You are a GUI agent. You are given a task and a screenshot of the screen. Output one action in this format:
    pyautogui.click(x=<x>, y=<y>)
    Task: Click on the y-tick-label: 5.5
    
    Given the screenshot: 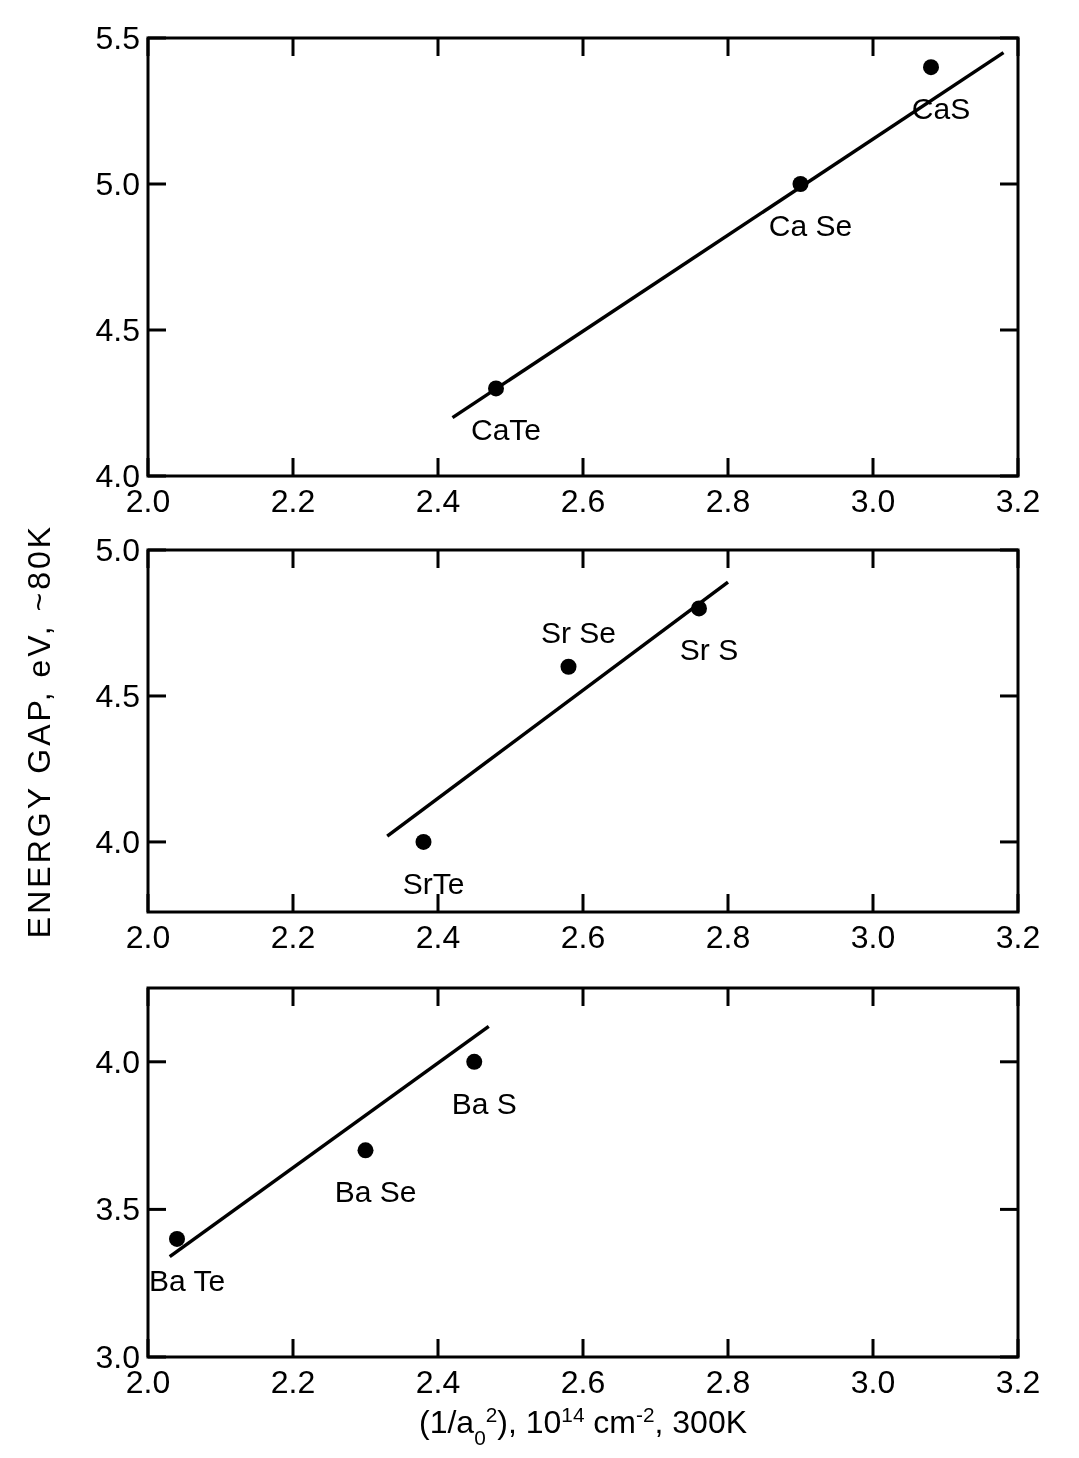 What is the action you would take?
    pyautogui.click(x=117, y=38)
    